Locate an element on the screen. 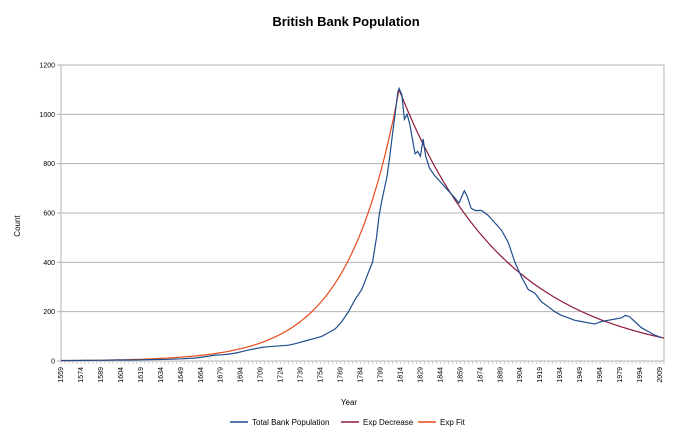  x-tick-label: 1919 is located at coordinates (540, 375).